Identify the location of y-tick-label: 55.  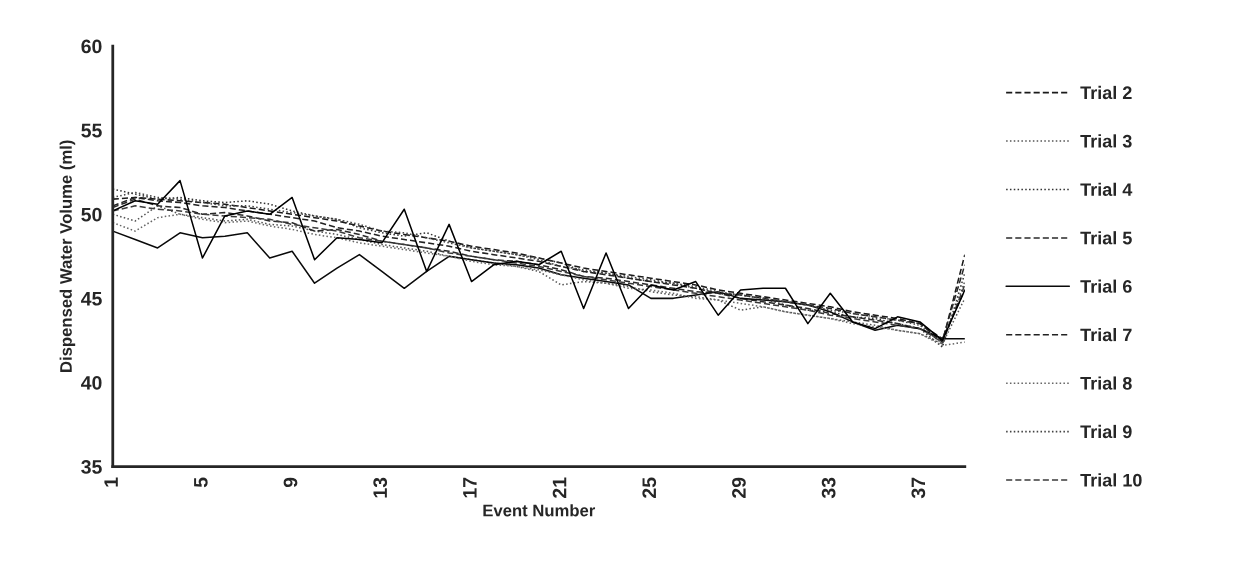
(91, 130).